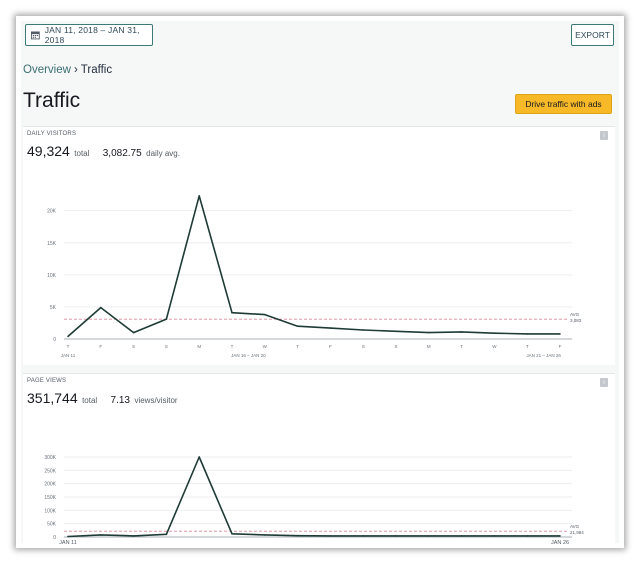 The height and width of the screenshot is (570, 640). What do you see at coordinates (48, 151) in the screenshot?
I see `visitors-total: 49,324` at bounding box center [48, 151].